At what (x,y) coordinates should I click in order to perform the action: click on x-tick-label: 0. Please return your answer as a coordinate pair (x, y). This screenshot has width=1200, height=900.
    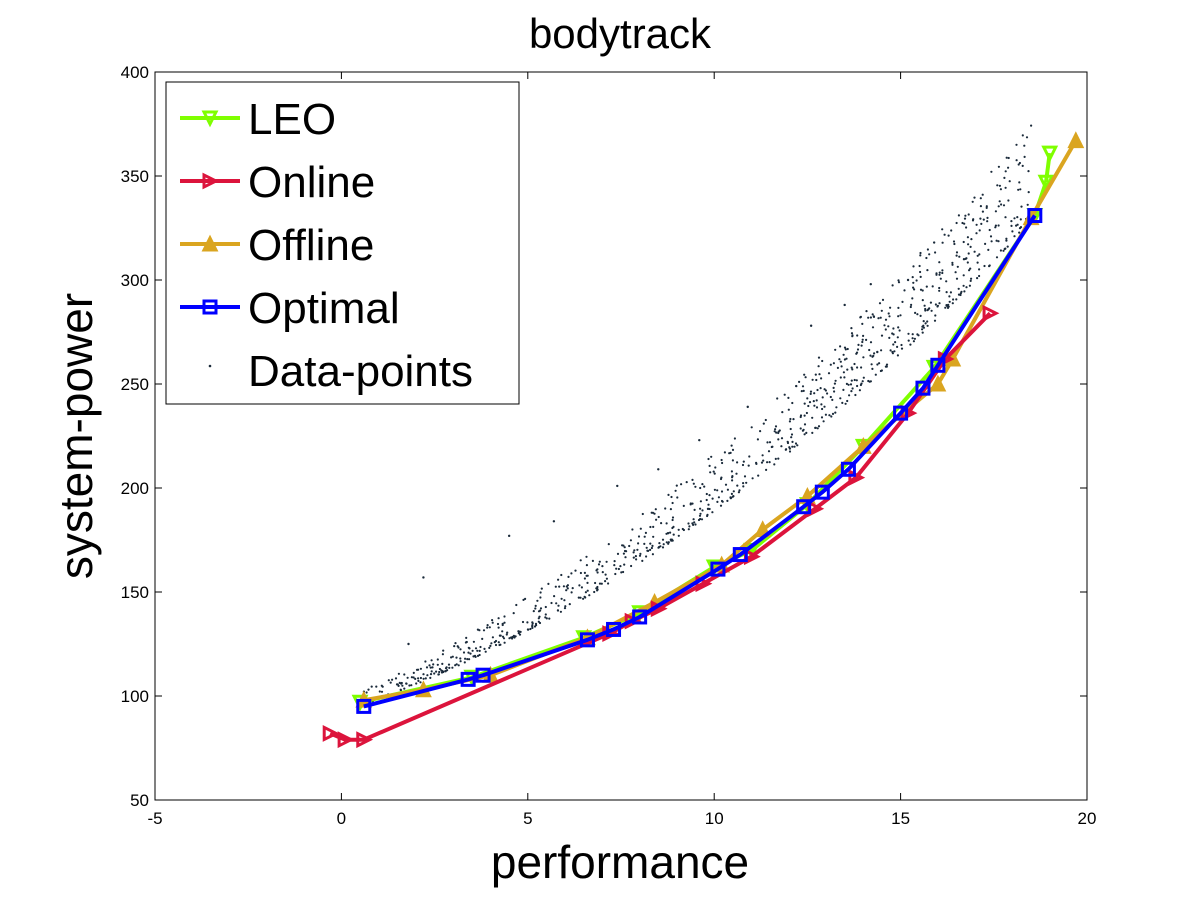
    Looking at the image, I should click on (341, 818).